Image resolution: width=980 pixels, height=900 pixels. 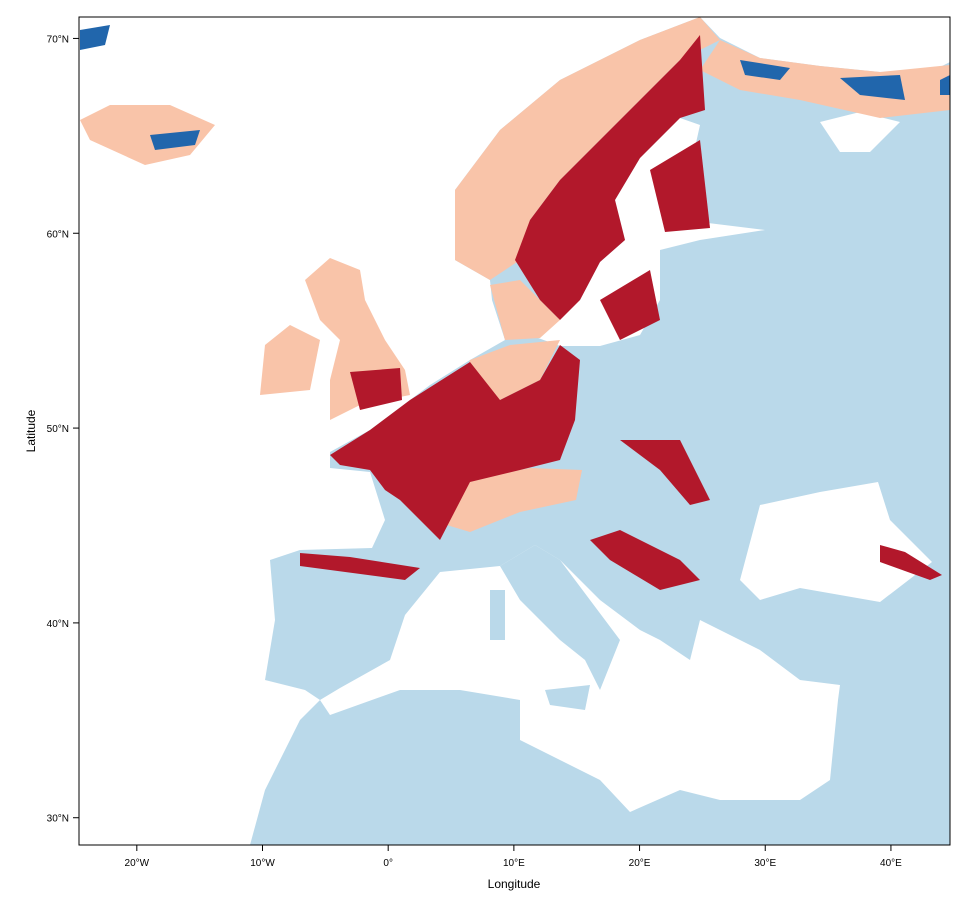 I want to click on y-axis: 30°N 40°N 50°N 60°N 70°N, so click(x=63, y=429).